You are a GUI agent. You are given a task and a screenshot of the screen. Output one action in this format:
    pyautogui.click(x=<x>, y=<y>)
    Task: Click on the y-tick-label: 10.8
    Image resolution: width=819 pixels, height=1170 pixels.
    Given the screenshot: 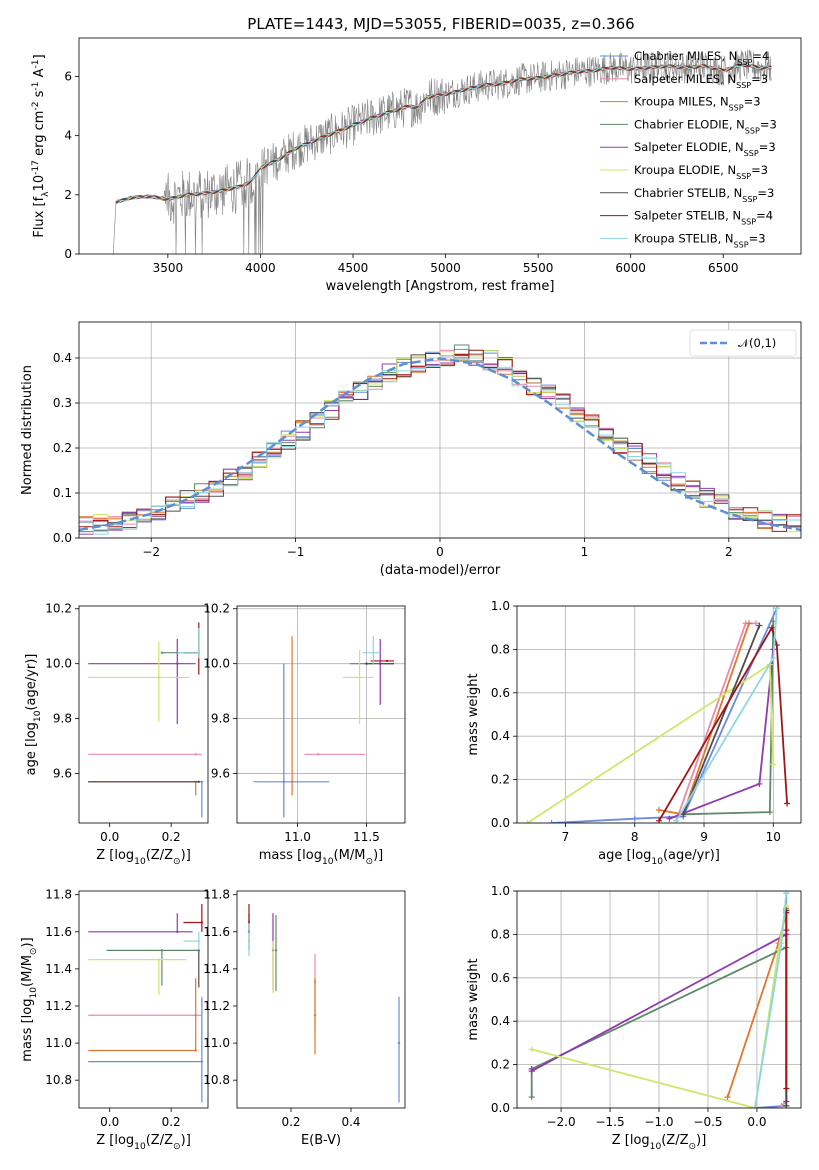 What is the action you would take?
    pyautogui.click(x=58, y=1080)
    